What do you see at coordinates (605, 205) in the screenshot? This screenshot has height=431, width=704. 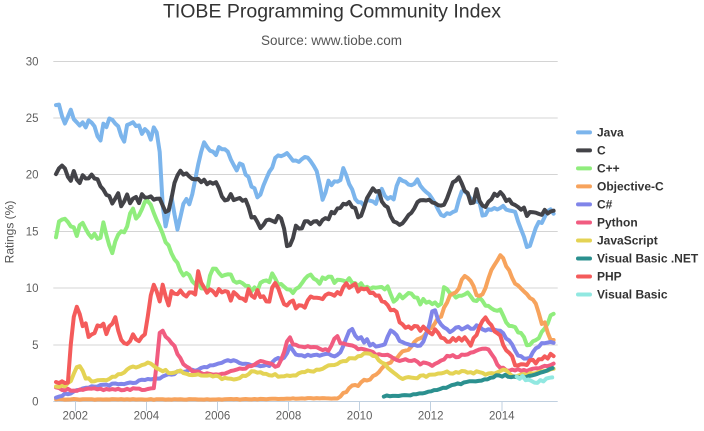 I see `svg-text: C#` at bounding box center [605, 205].